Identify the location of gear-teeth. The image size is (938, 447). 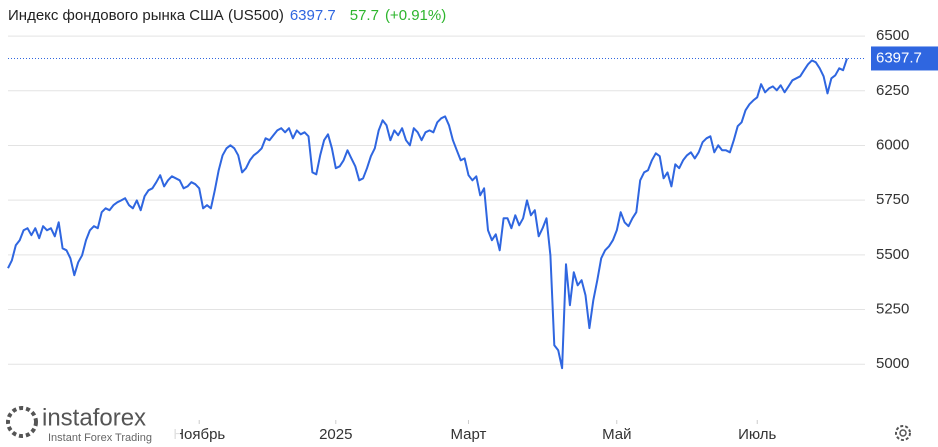
(903, 433).